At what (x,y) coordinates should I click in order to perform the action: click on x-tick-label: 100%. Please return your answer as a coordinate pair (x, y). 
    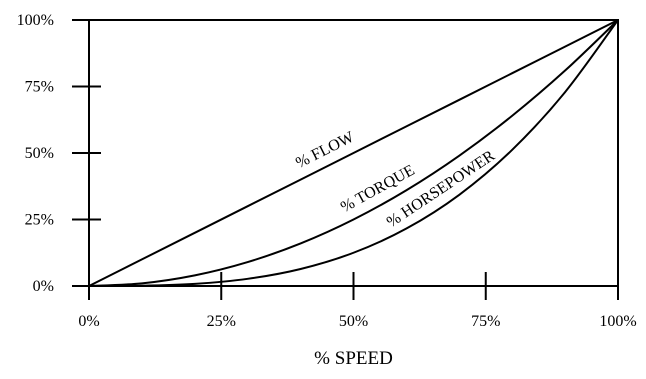
    Looking at the image, I should click on (617, 321).